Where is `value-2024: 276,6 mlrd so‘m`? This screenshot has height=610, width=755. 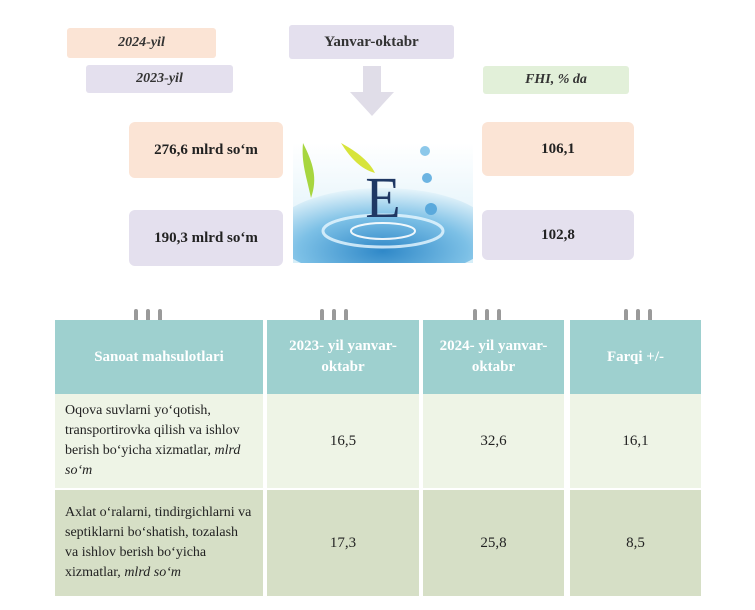
value-2024: 276,6 mlrd so‘m is located at coordinates (206, 150).